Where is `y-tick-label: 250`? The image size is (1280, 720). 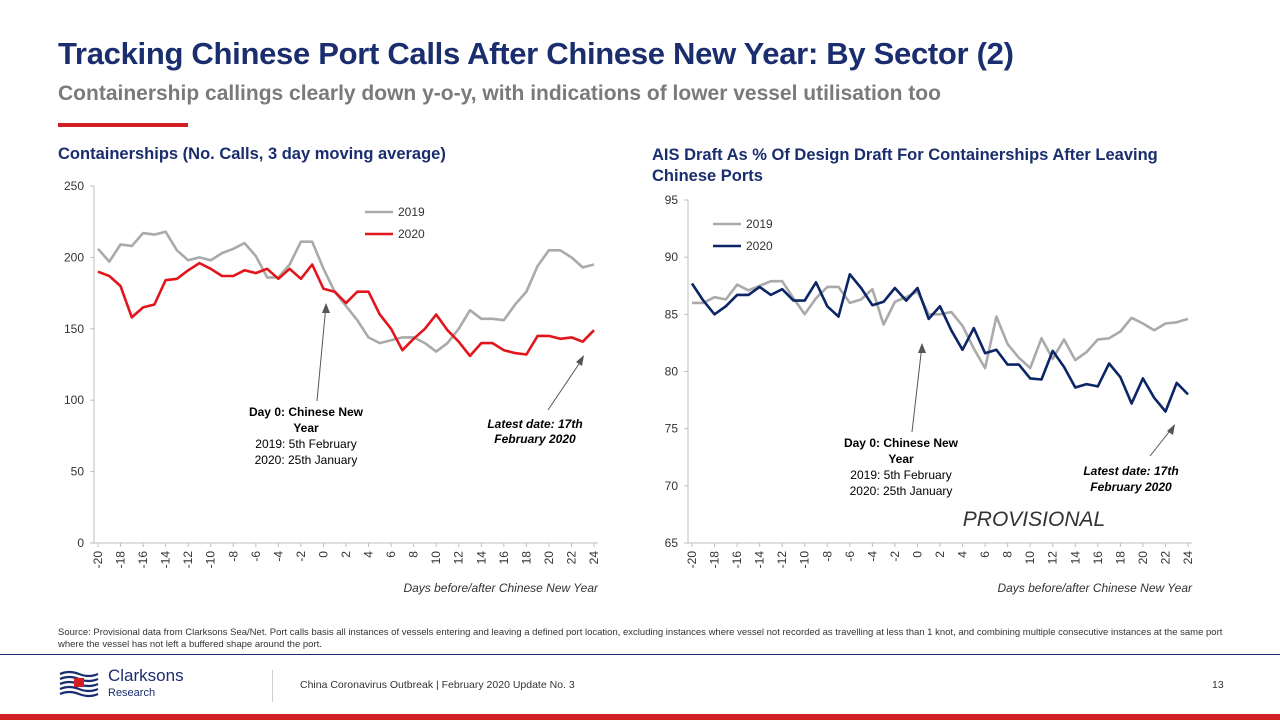 y-tick-label: 250 is located at coordinates (74, 186).